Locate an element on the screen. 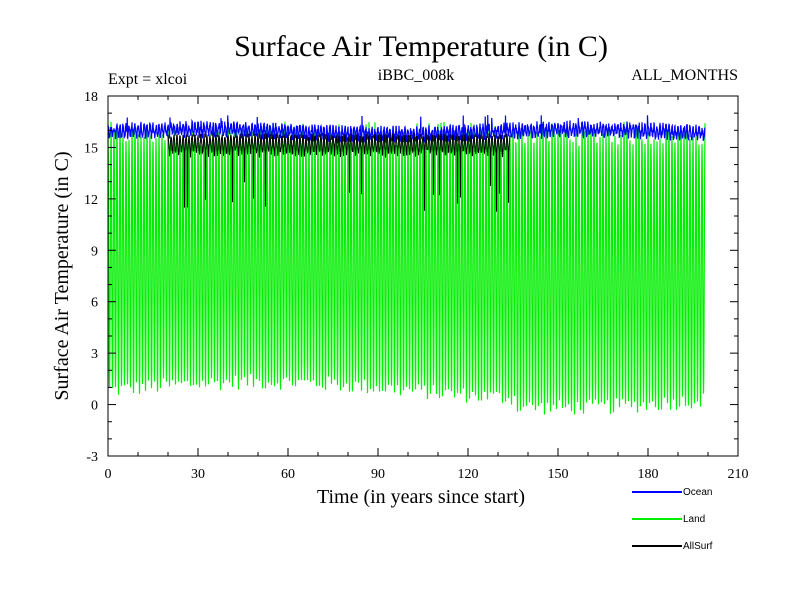  y-tick-label: 15 is located at coordinates (91, 148).